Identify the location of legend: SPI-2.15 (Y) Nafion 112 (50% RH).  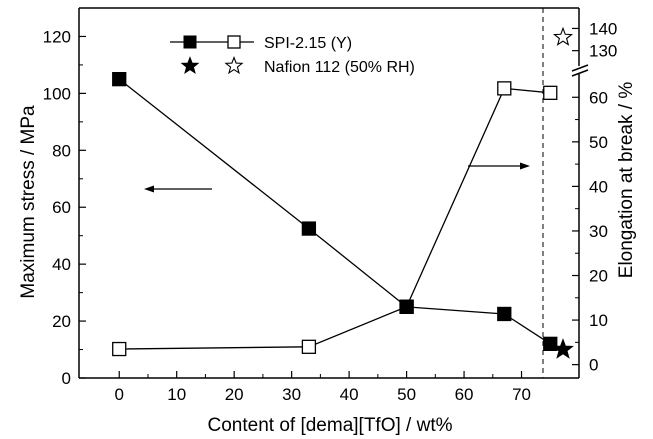
(292, 55).